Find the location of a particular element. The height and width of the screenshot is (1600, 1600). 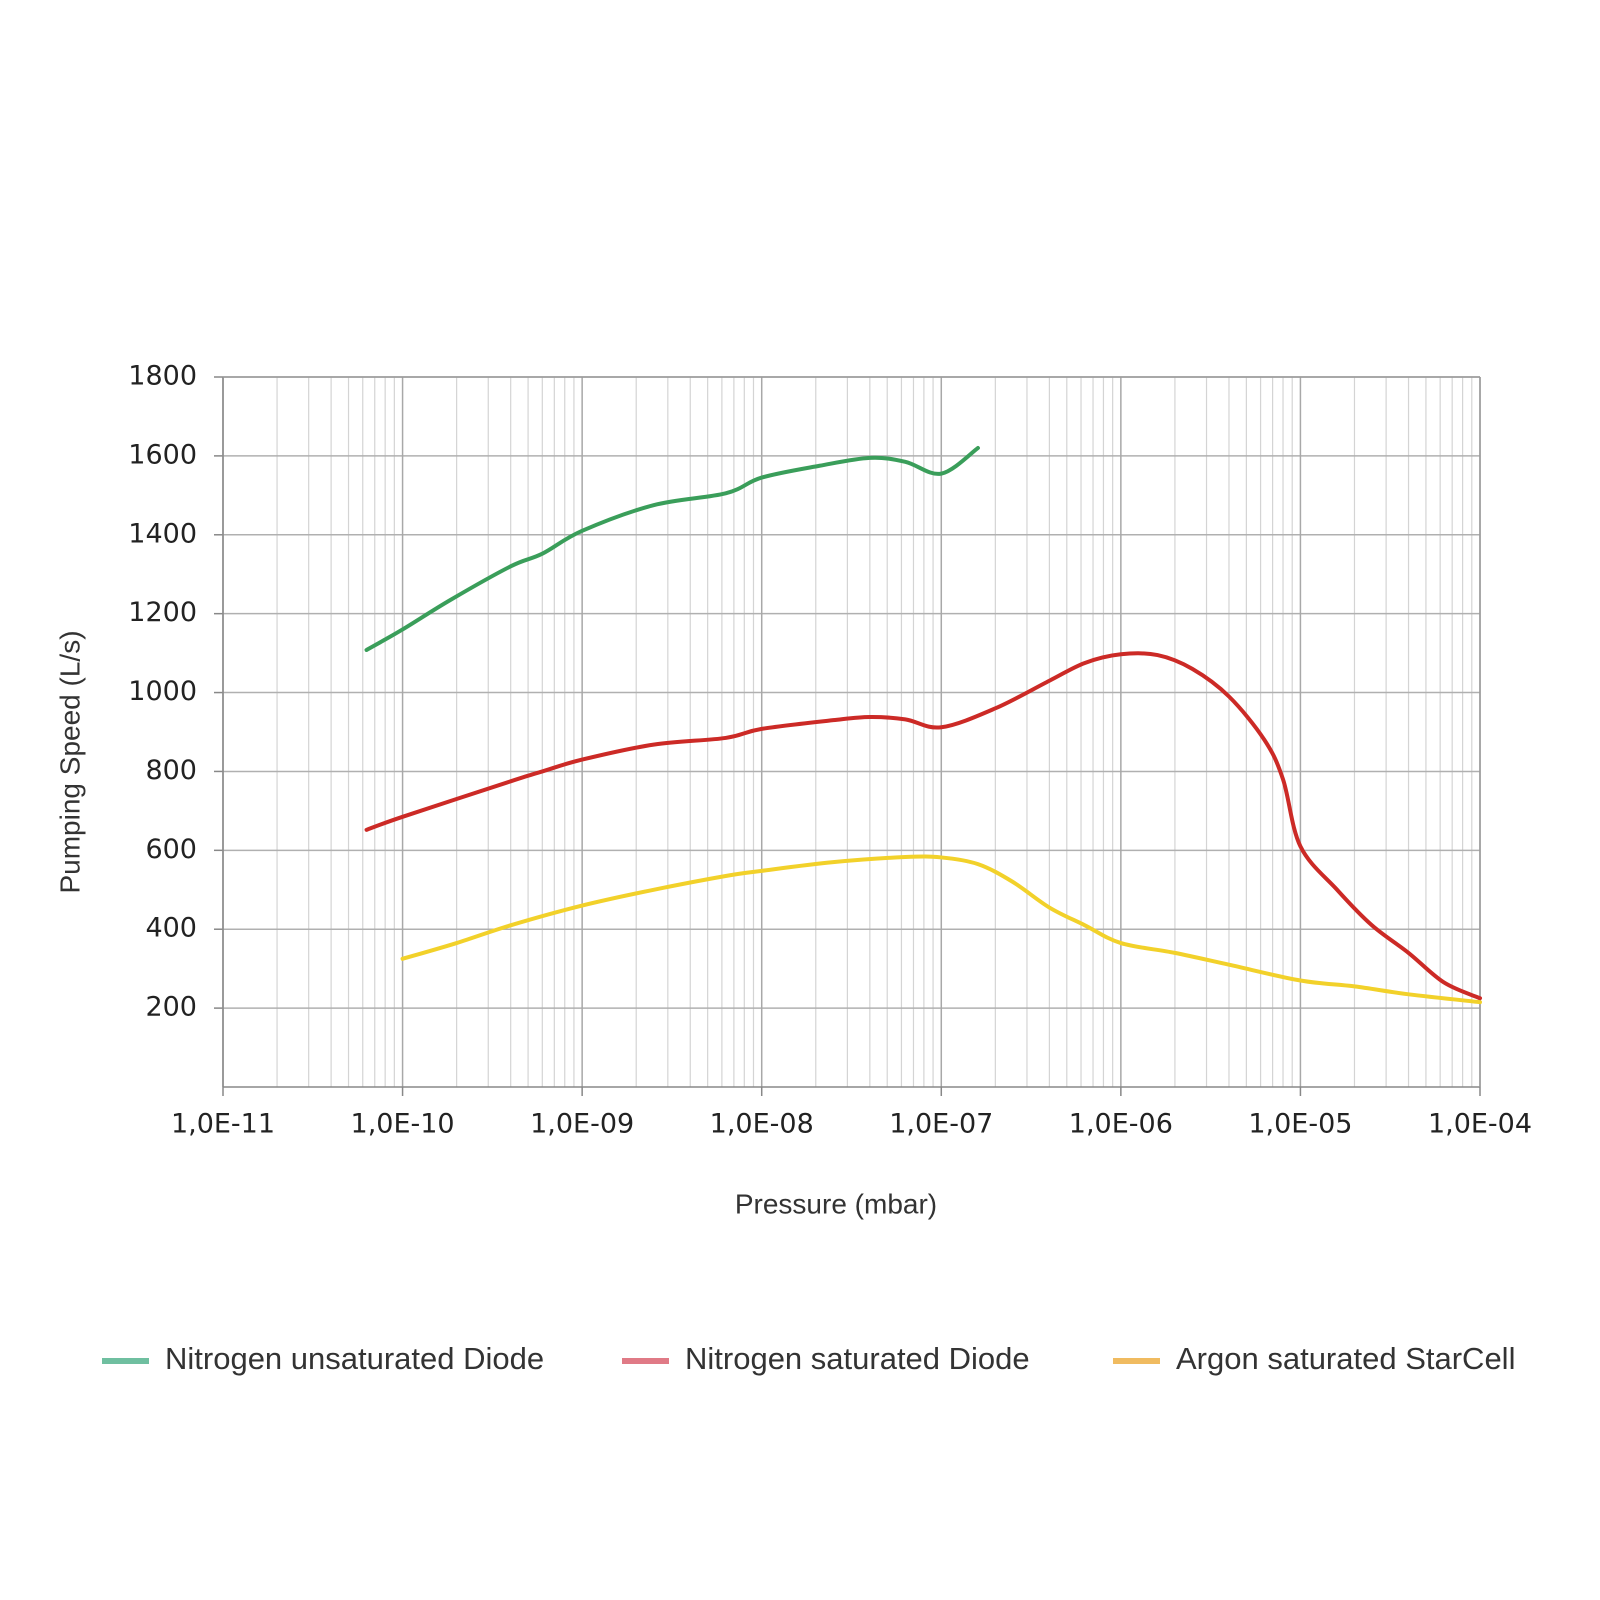

x-tick-label: 1,0E-06 is located at coordinates (1121, 1124).